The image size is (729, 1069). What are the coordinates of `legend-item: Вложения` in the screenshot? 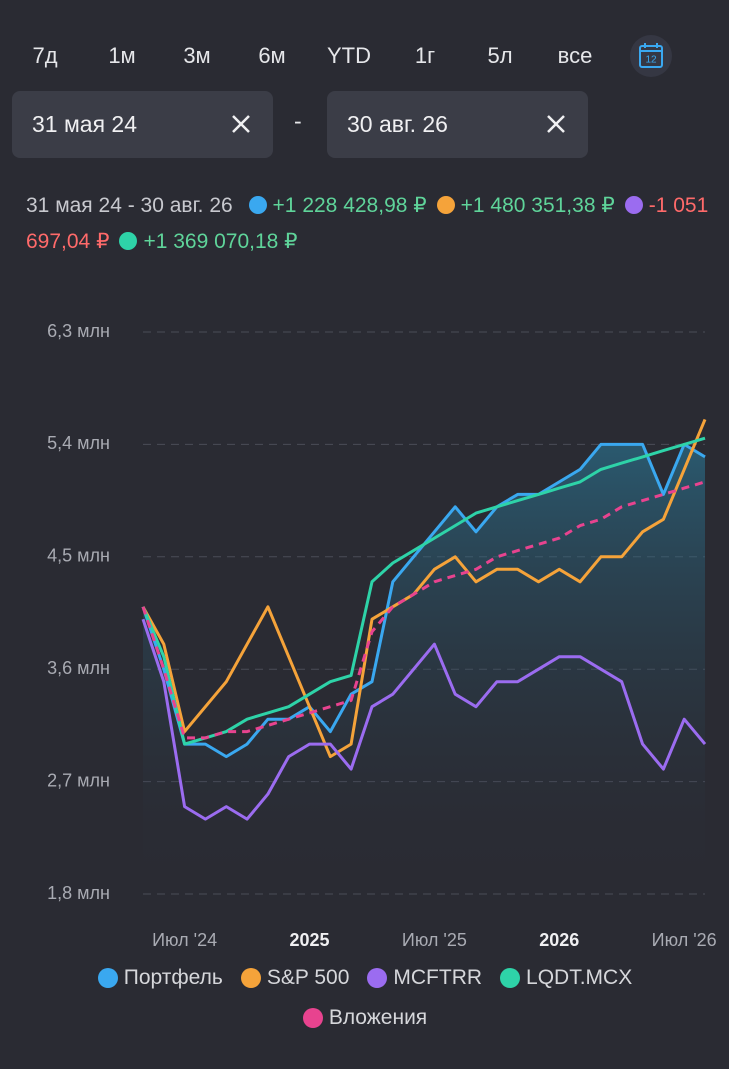 It's located at (365, 1018).